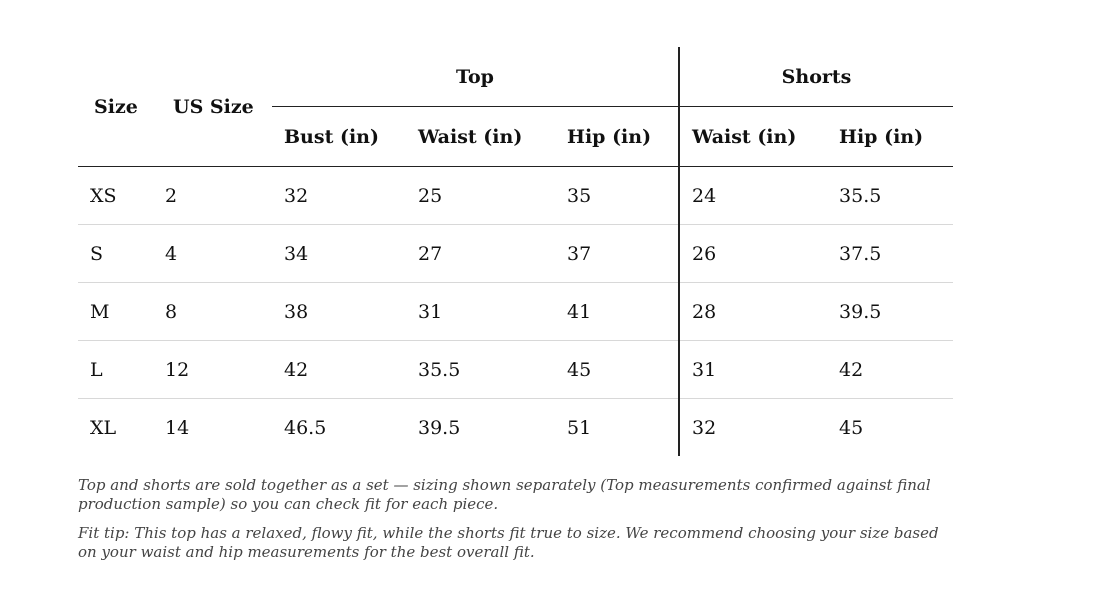 This screenshot has height=592, width=1101. I want to click on top-hip-cell: 35, so click(617, 195).